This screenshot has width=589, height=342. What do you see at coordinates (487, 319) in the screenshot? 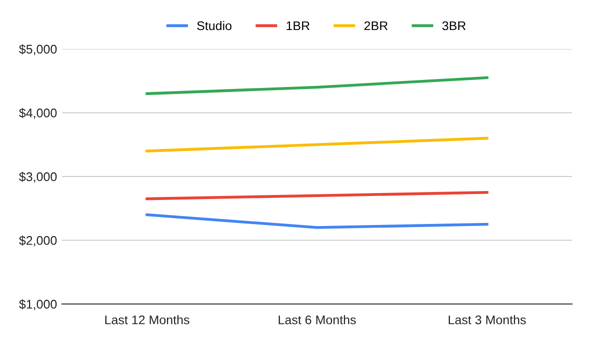
I see `x-tick-label: Last 3 Months` at bounding box center [487, 319].